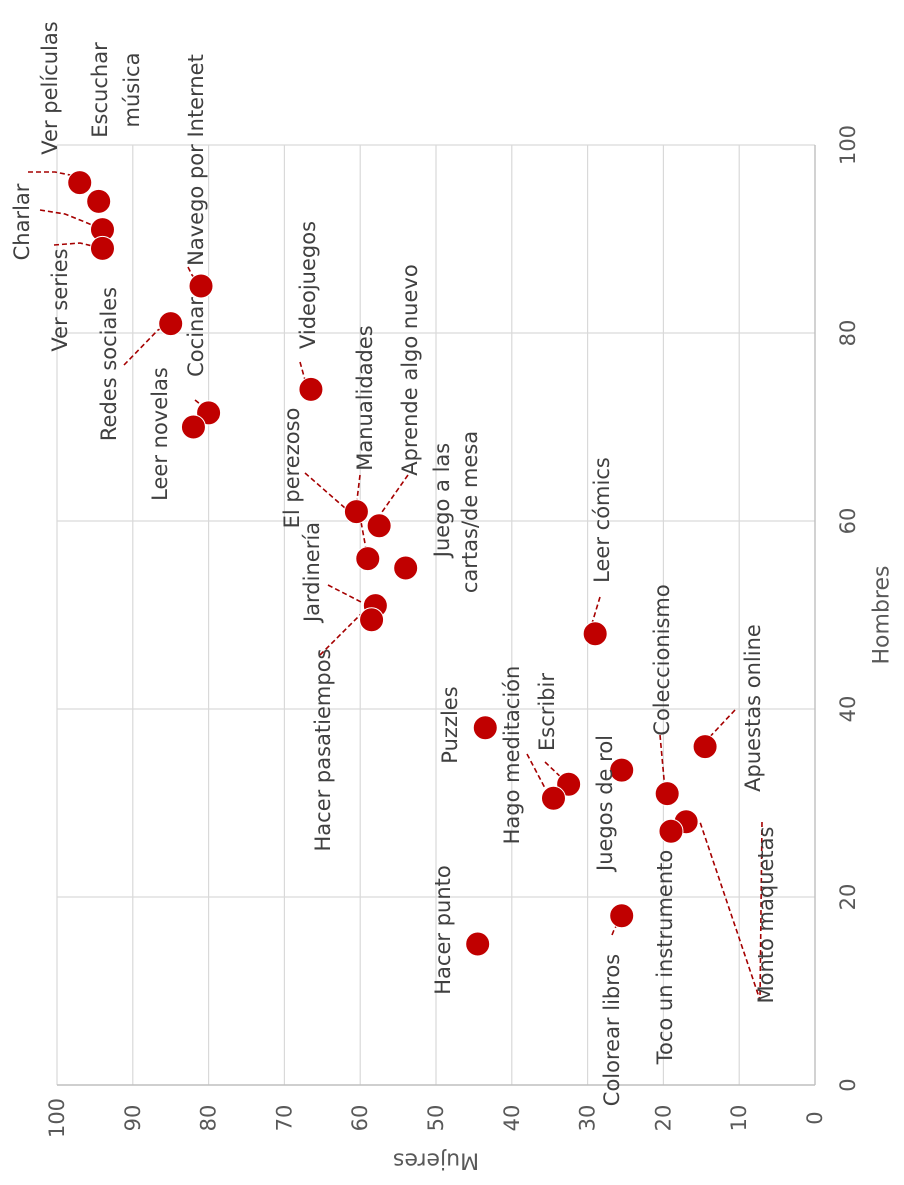 The width and height of the screenshot is (904, 1185). What do you see at coordinates (442, 501) in the screenshot?
I see `point-label: Juego a las` at bounding box center [442, 501].